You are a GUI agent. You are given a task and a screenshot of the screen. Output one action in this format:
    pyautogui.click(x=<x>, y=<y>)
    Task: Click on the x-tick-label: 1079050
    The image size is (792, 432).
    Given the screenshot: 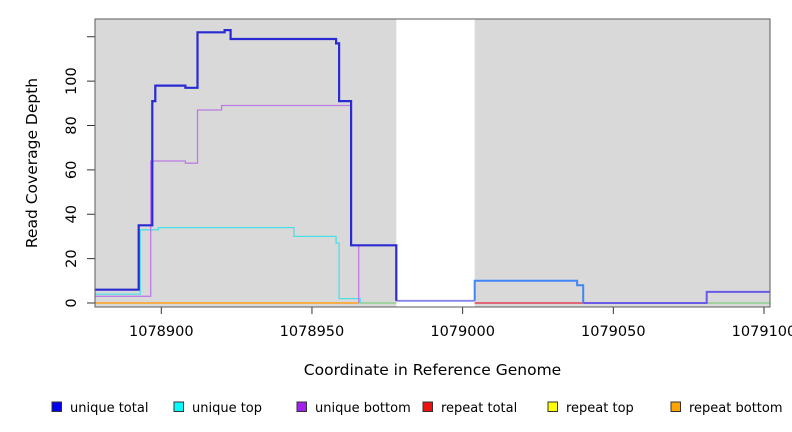 What is the action you would take?
    pyautogui.click(x=613, y=332)
    